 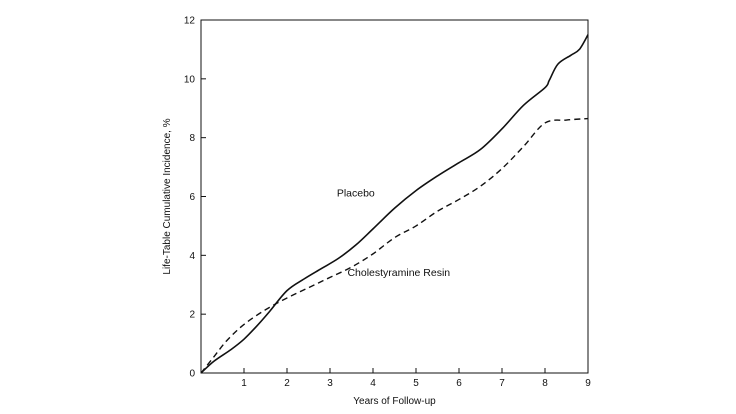 I want to click on x-tick-label: 4, so click(x=373, y=383).